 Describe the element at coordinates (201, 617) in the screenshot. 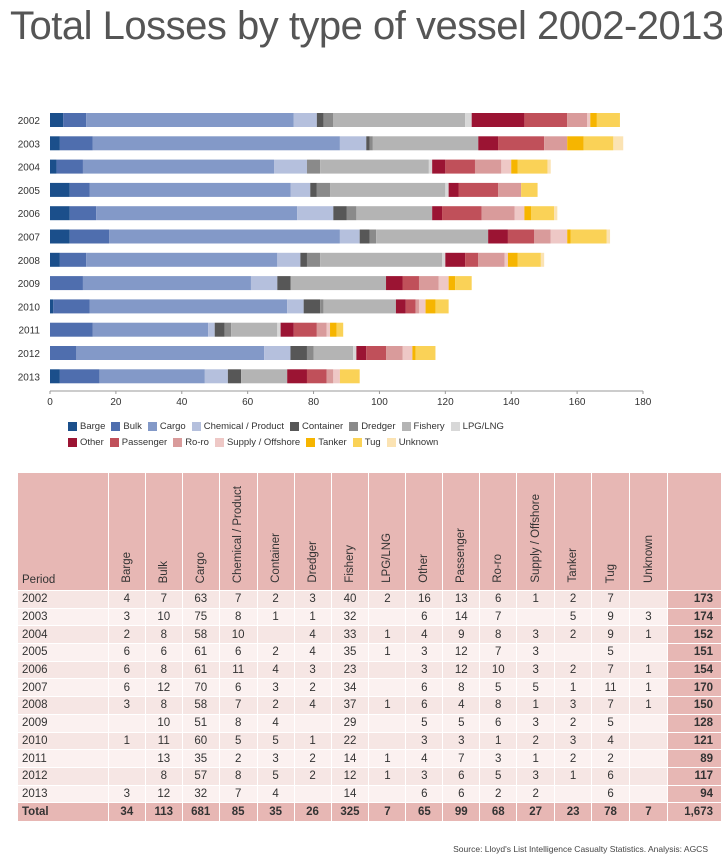

I see `value-cell: 75` at that location.